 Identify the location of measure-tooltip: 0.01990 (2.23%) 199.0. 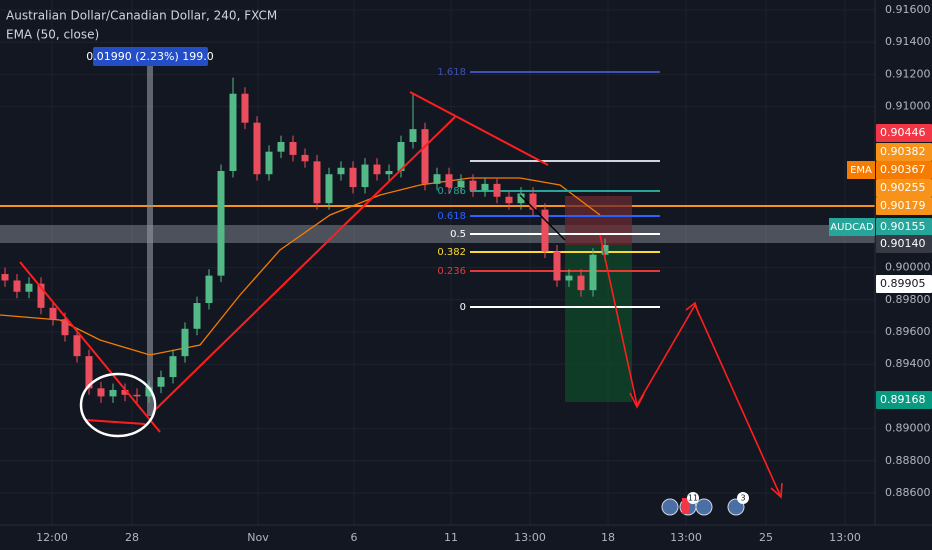
(150, 56).